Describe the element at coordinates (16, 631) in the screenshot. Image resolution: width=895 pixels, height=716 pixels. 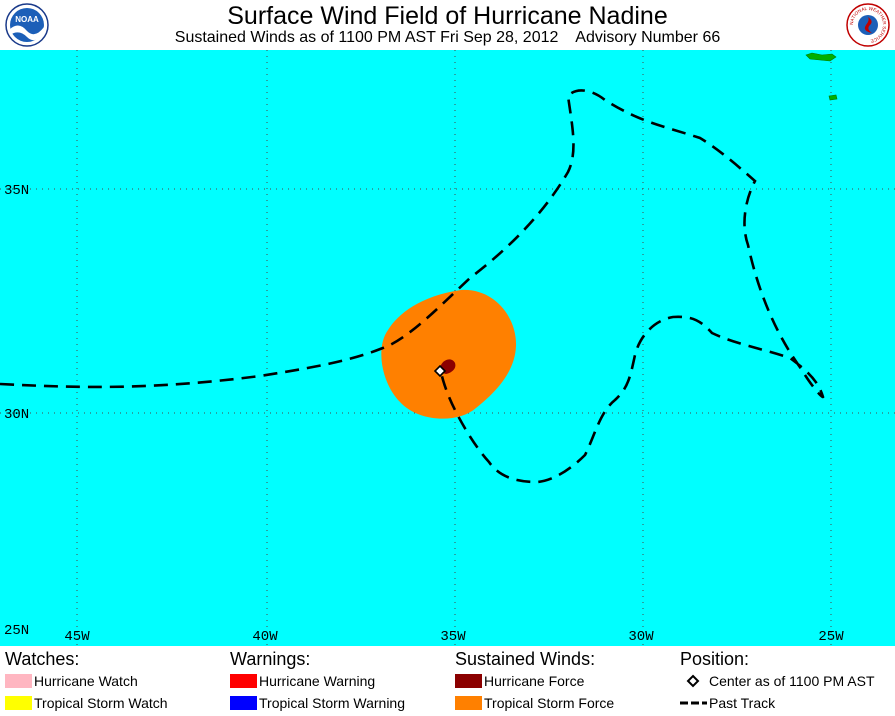
I see `lat-label: 25N` at that location.